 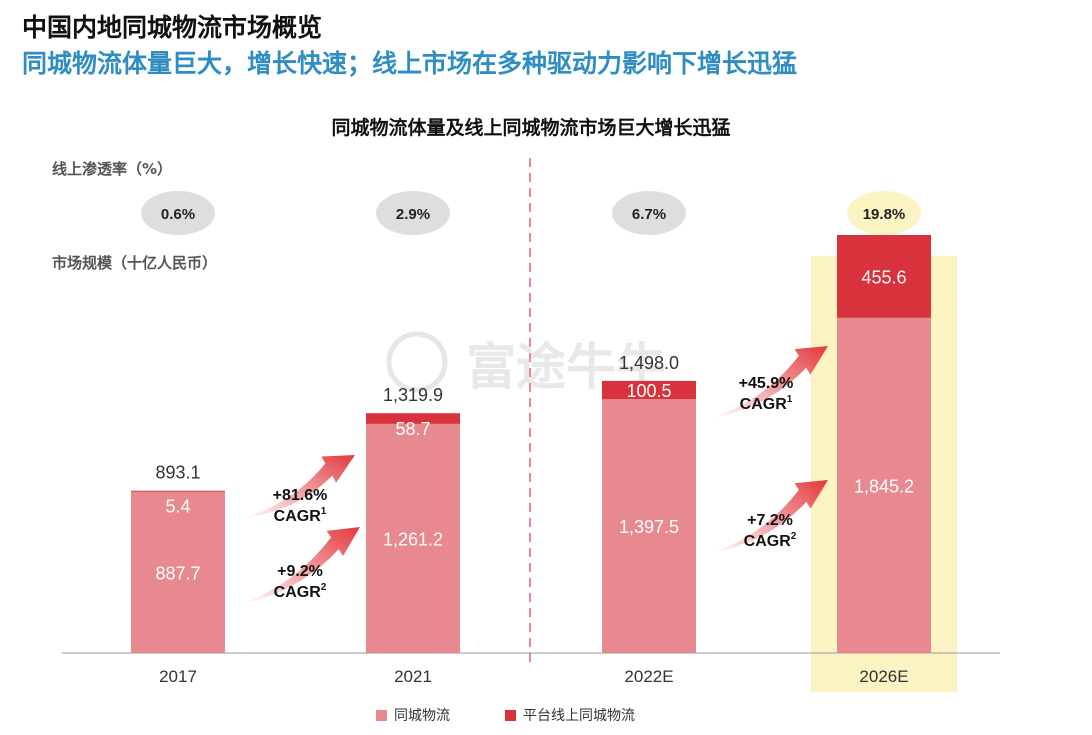 What do you see at coordinates (381, 715) in the screenshot?
I see `legend-swatch-offline` at bounding box center [381, 715].